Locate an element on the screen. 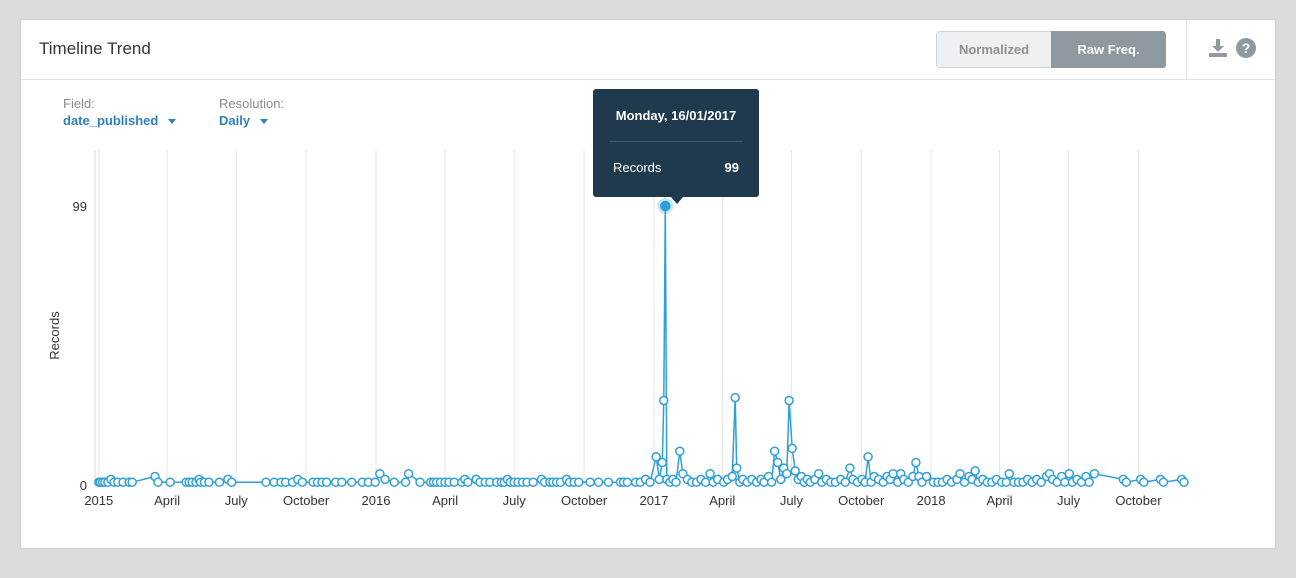 This screenshot has height=578, width=1296. chevron-down-icon is located at coordinates (172, 122).